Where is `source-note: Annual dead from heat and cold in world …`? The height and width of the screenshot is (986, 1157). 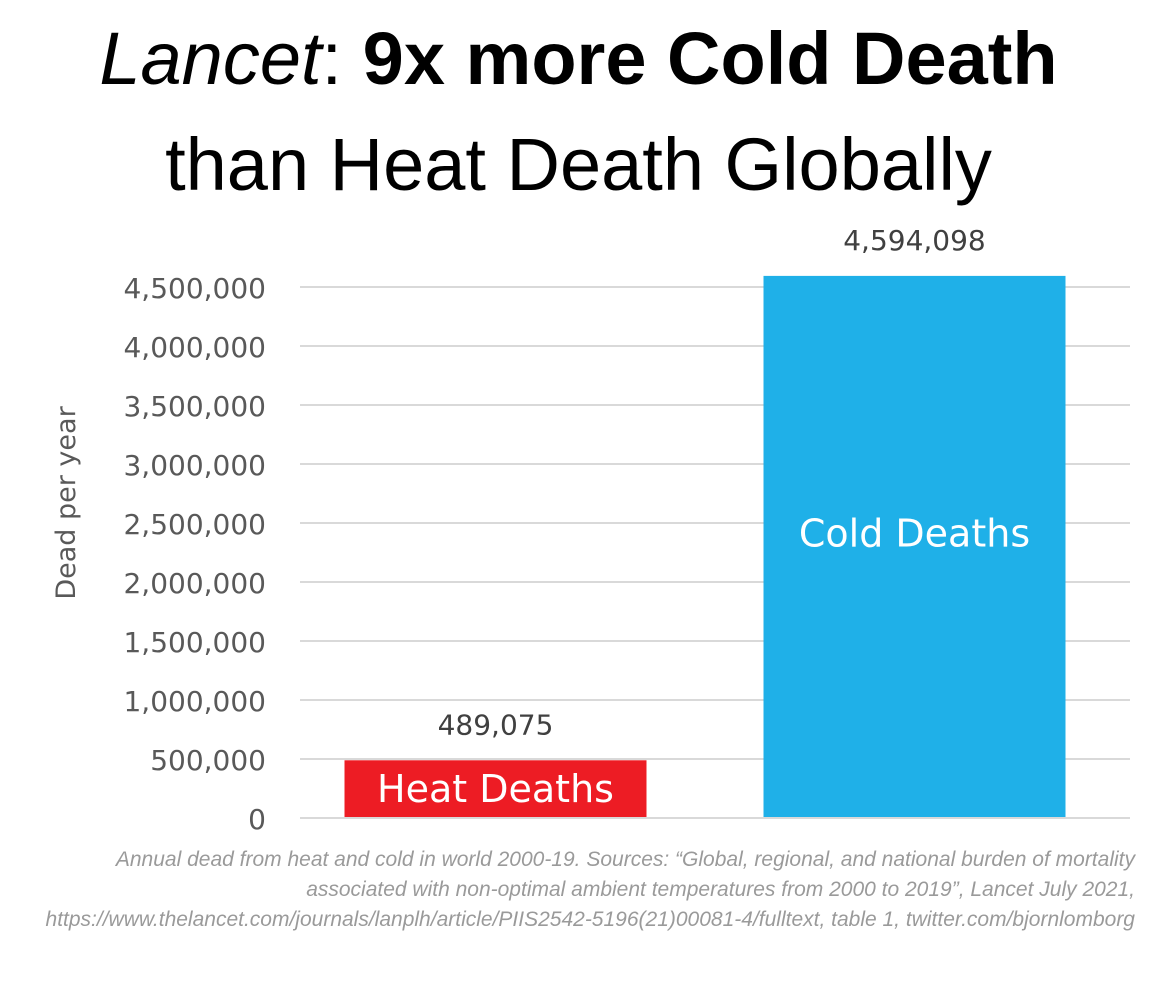
source-note: Annual dead from heat and cold in world … is located at coordinates (590, 889).